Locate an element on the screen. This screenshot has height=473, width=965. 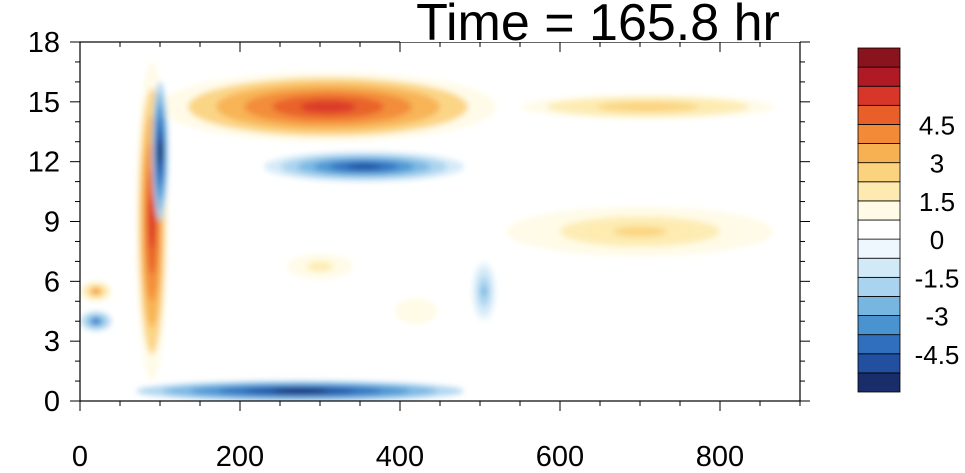
colorbar-label: -1.5 is located at coordinates (937, 278).